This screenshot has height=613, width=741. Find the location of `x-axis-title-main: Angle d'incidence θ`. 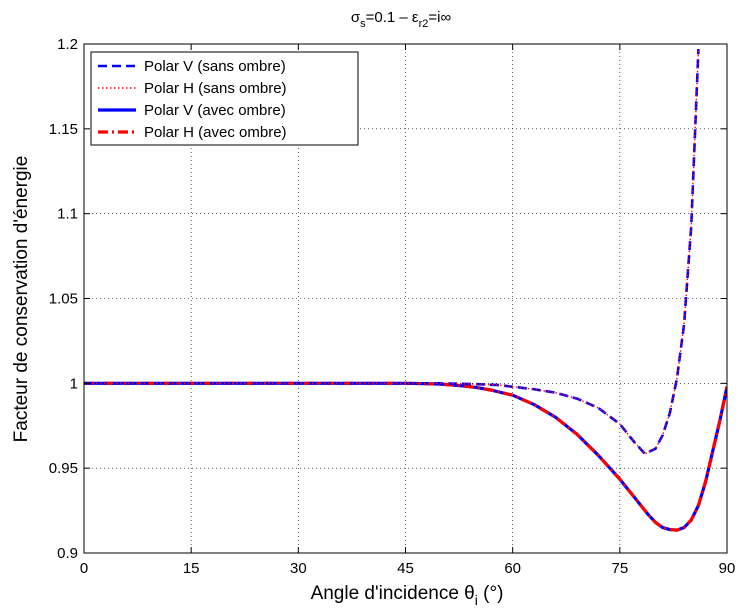

x-axis-title-main: Angle d'incidence θ is located at coordinates (393, 593).